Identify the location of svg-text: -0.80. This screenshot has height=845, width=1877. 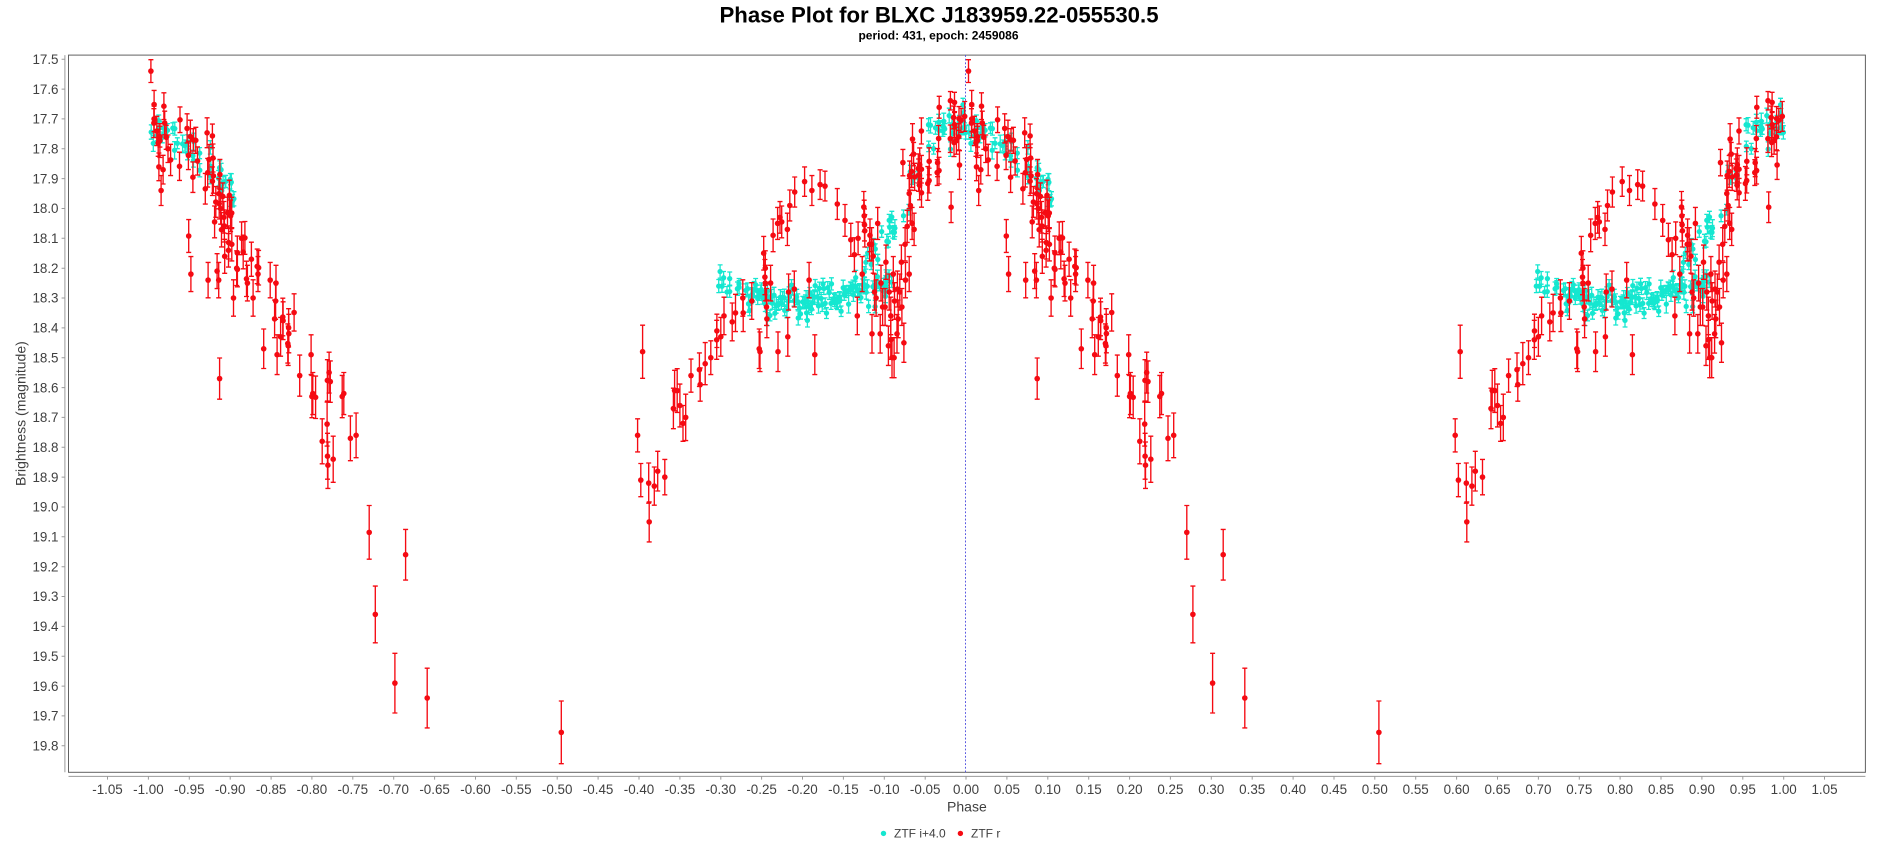
(312, 789).